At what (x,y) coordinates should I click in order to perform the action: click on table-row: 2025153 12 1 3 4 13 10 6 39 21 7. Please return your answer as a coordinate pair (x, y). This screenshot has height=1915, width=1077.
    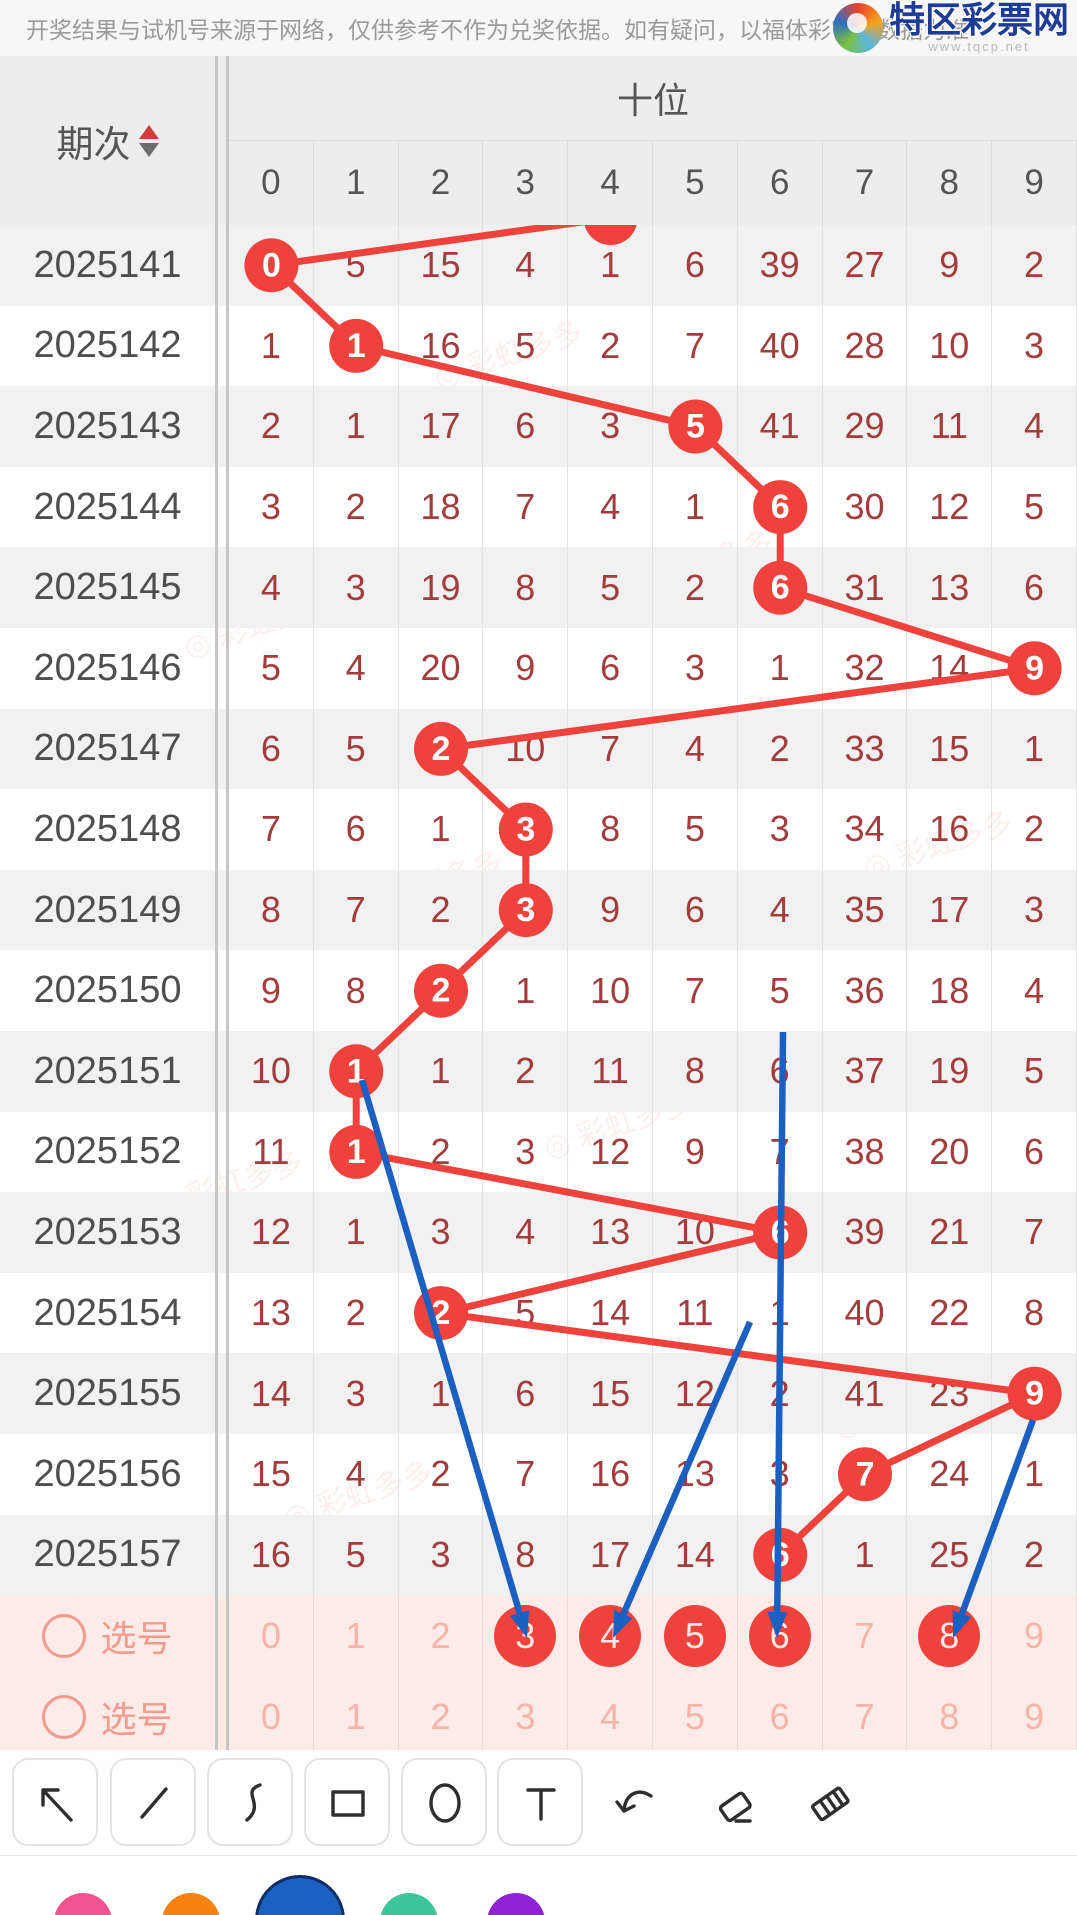
    Looking at the image, I should click on (538, 1232).